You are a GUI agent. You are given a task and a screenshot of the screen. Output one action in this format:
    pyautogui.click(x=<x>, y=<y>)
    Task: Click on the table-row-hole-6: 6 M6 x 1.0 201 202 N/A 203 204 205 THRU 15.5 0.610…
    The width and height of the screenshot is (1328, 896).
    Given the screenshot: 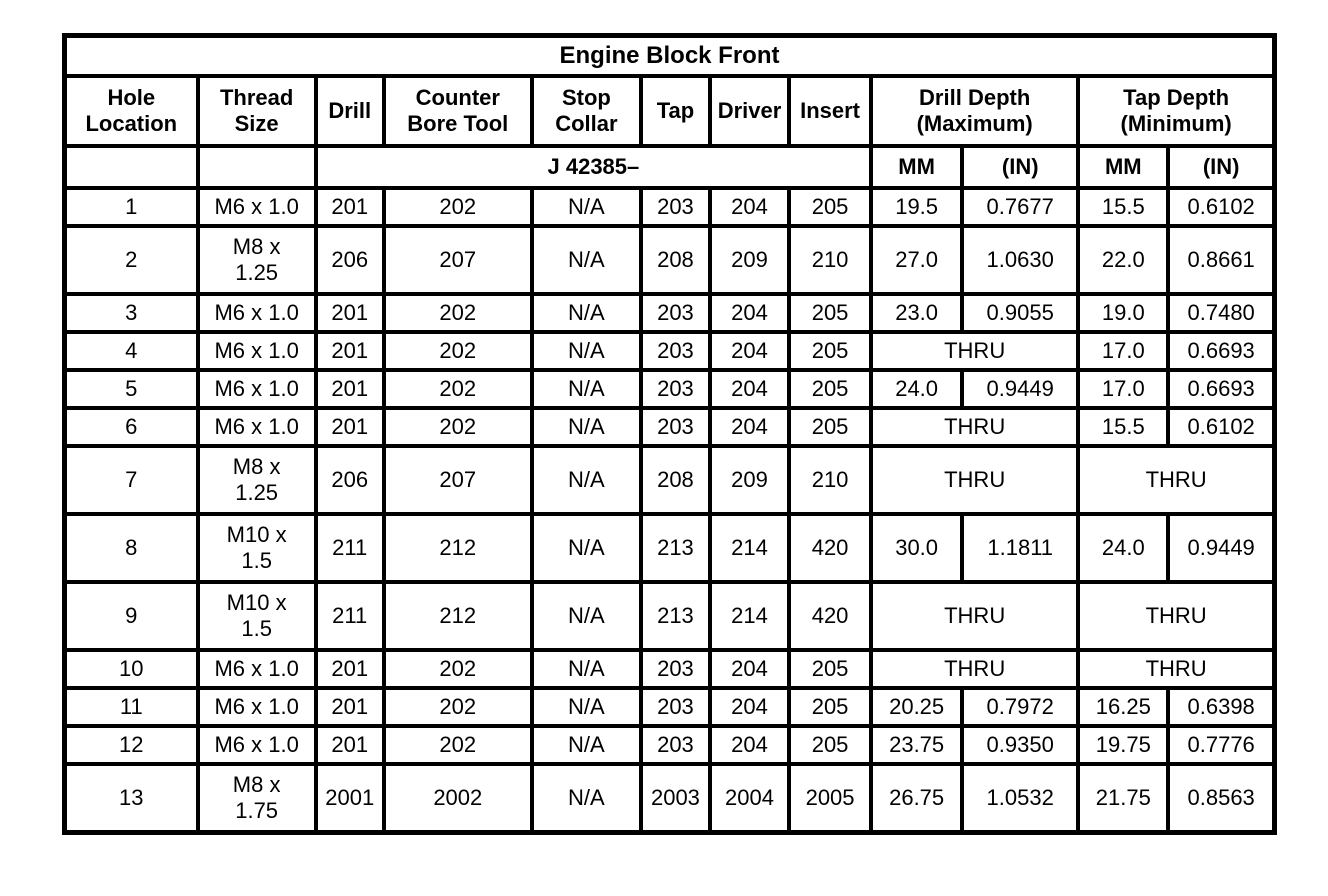 What is the action you would take?
    pyautogui.click(x=669, y=427)
    